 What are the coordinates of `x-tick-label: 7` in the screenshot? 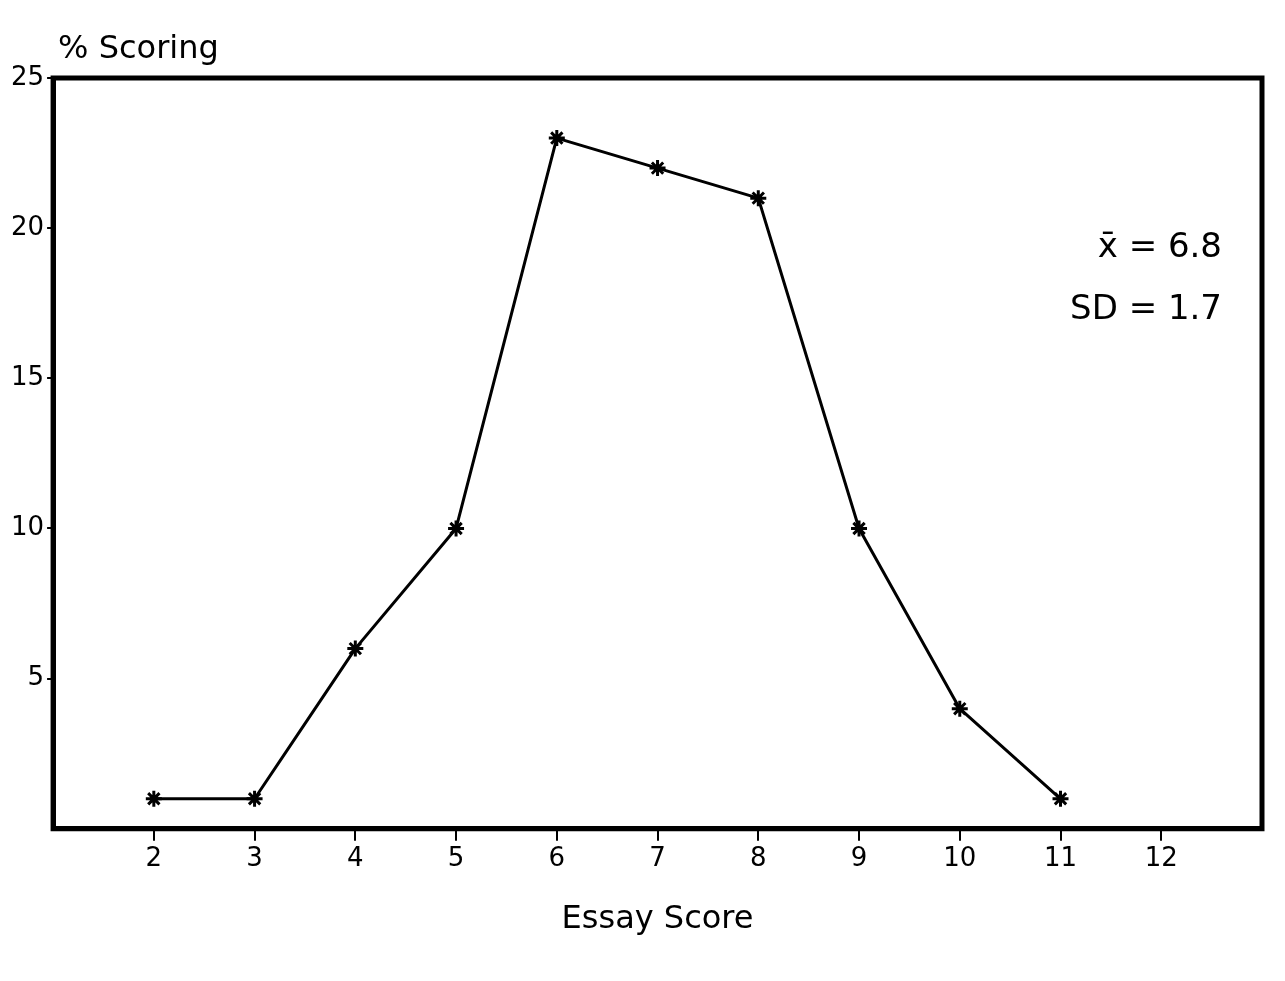 It's located at (657, 857).